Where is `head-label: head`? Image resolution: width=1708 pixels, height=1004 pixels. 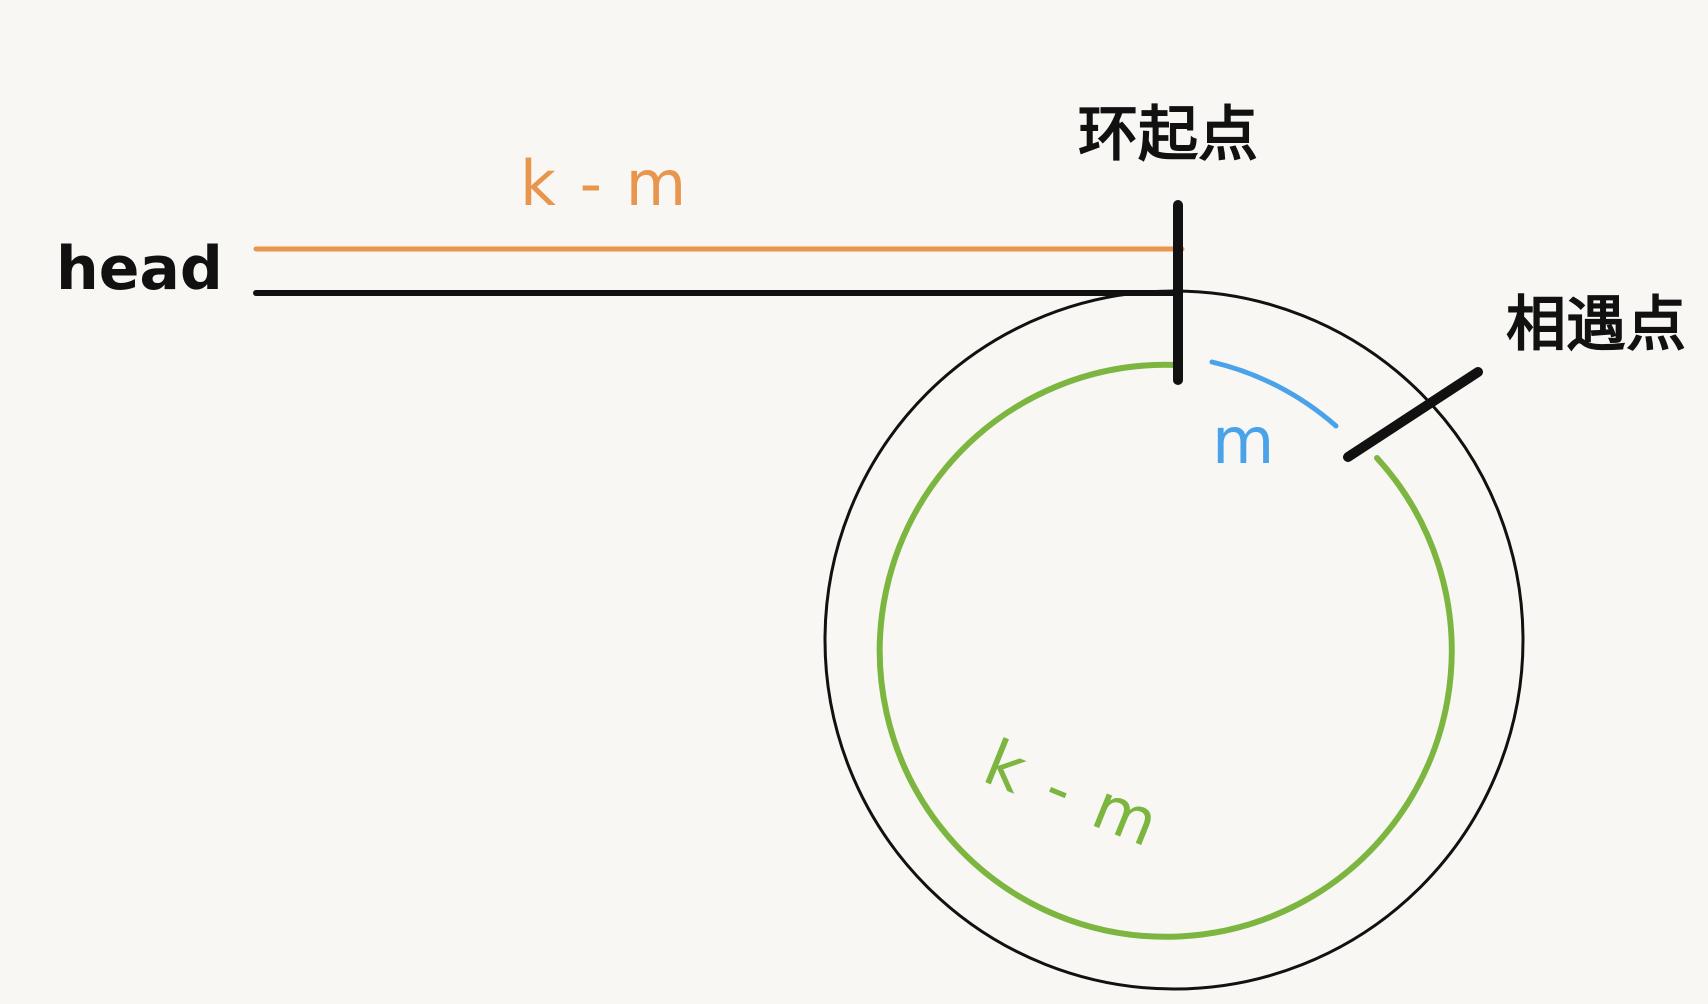
head-label: head is located at coordinates (139, 269).